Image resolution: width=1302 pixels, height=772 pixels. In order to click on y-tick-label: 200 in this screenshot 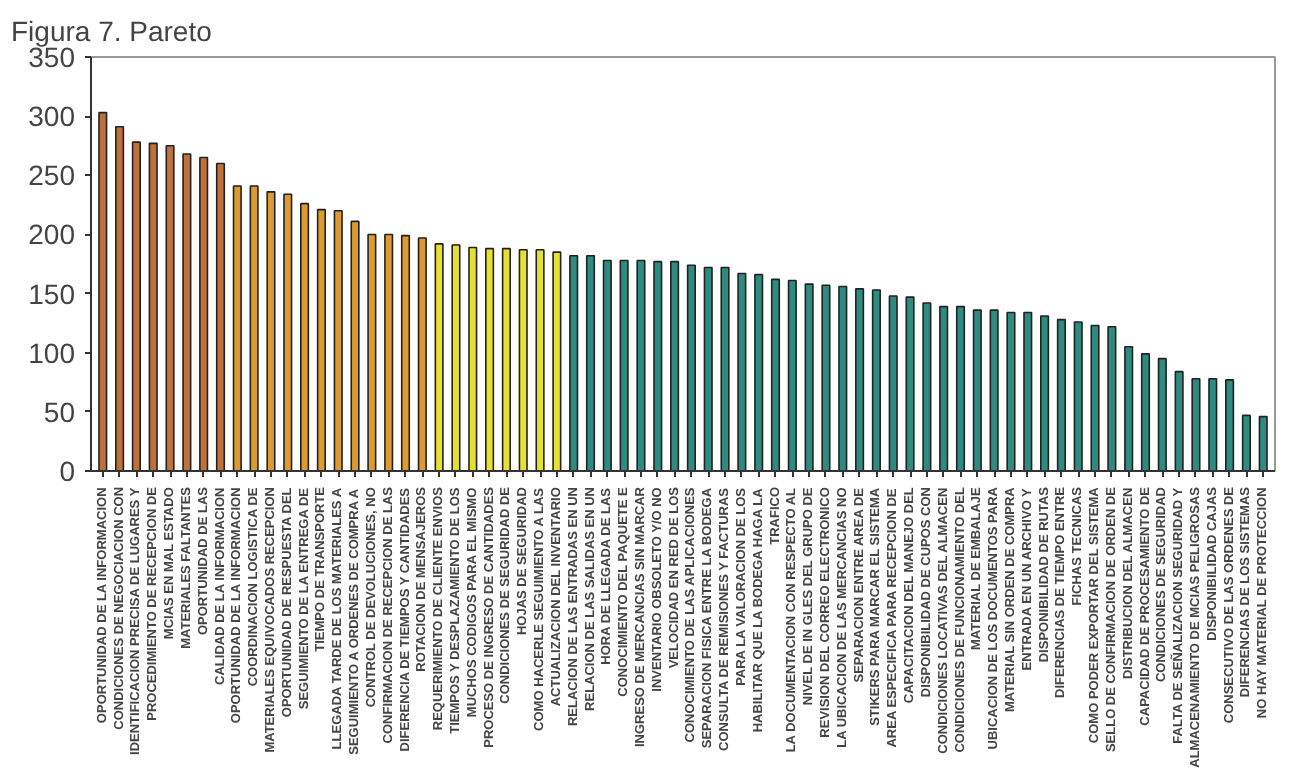, I will do `click(52, 234)`.